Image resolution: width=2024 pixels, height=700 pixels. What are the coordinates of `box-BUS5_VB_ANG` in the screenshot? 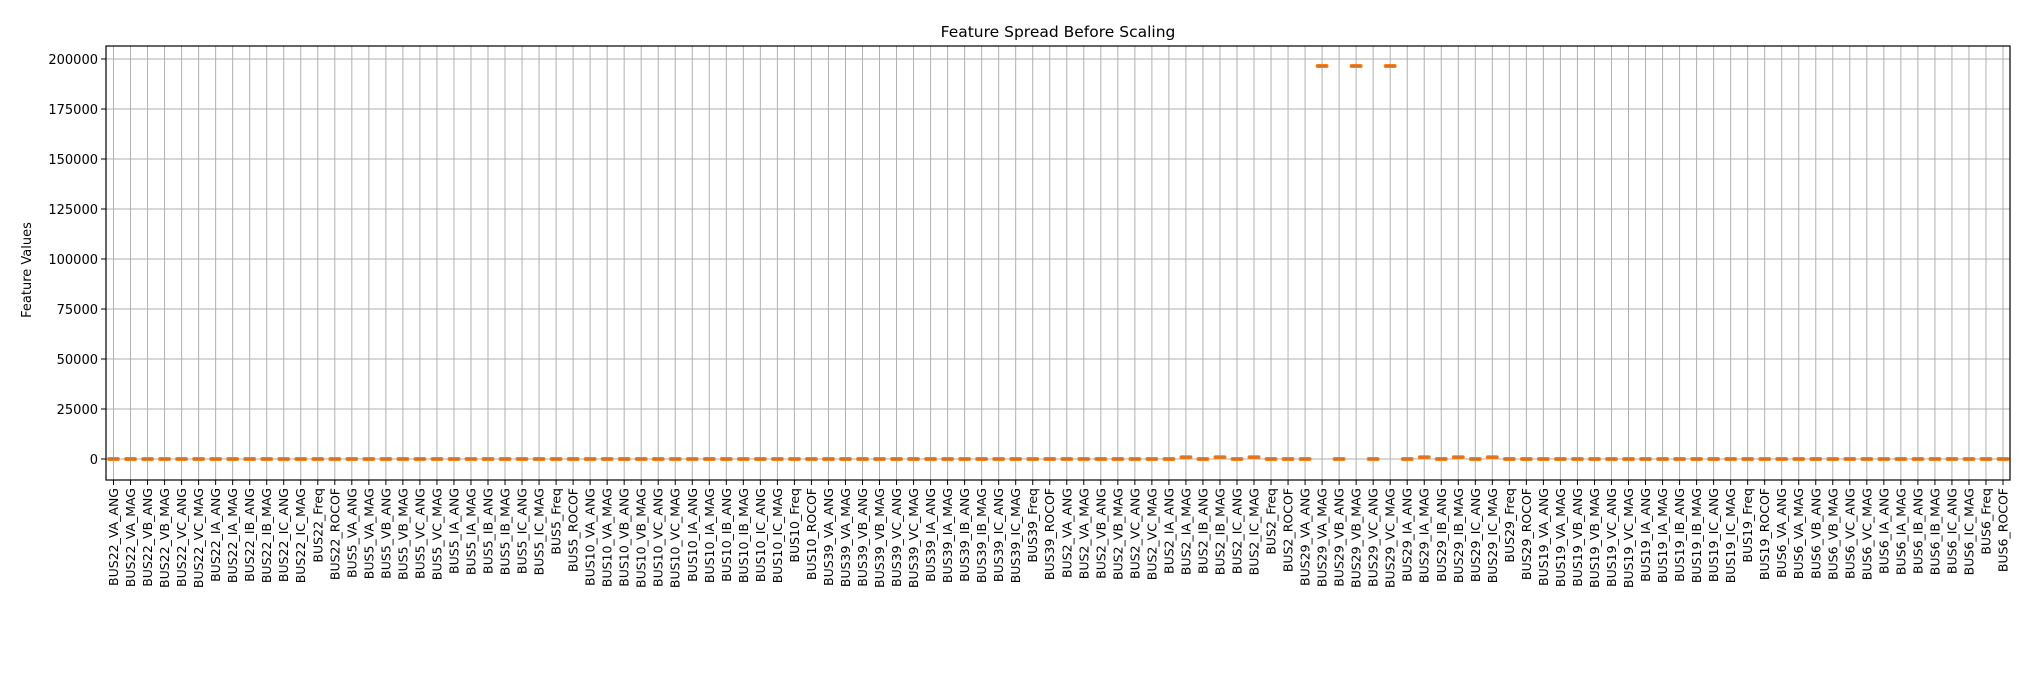 It's located at (386, 459).